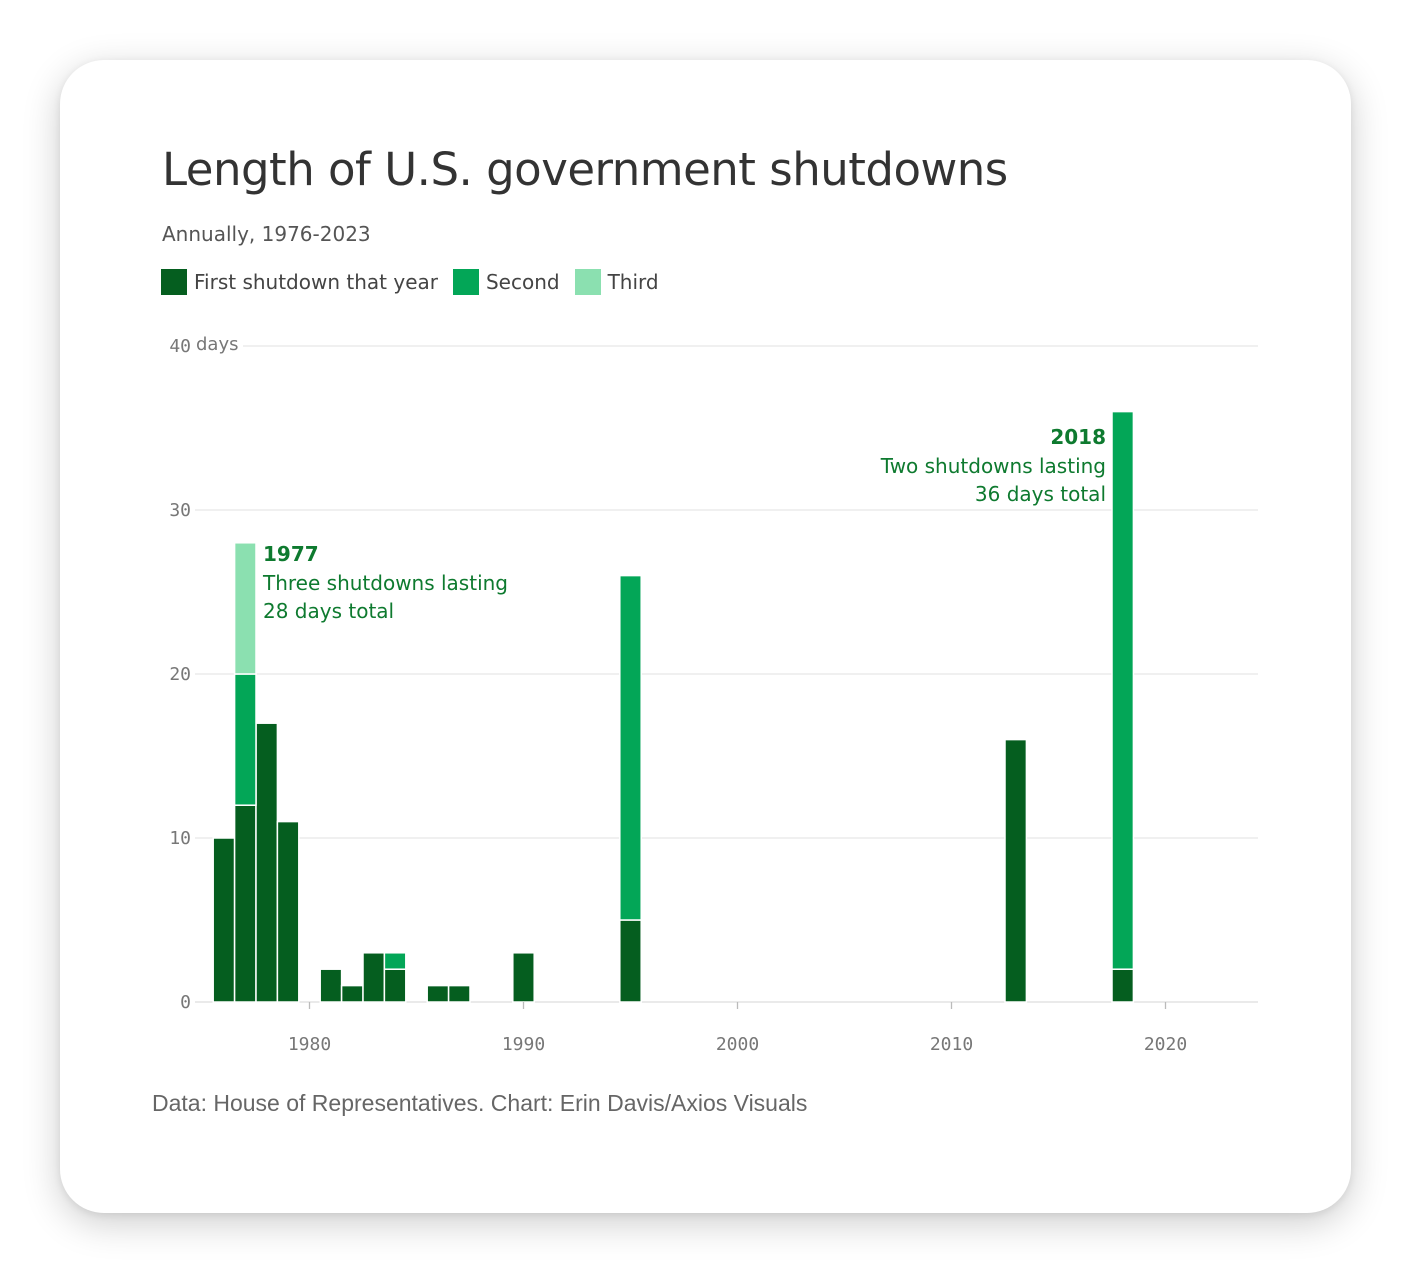 The image size is (1411, 1273). Describe the element at coordinates (217, 344) in the screenshot. I see `y-unit-label: days` at that location.